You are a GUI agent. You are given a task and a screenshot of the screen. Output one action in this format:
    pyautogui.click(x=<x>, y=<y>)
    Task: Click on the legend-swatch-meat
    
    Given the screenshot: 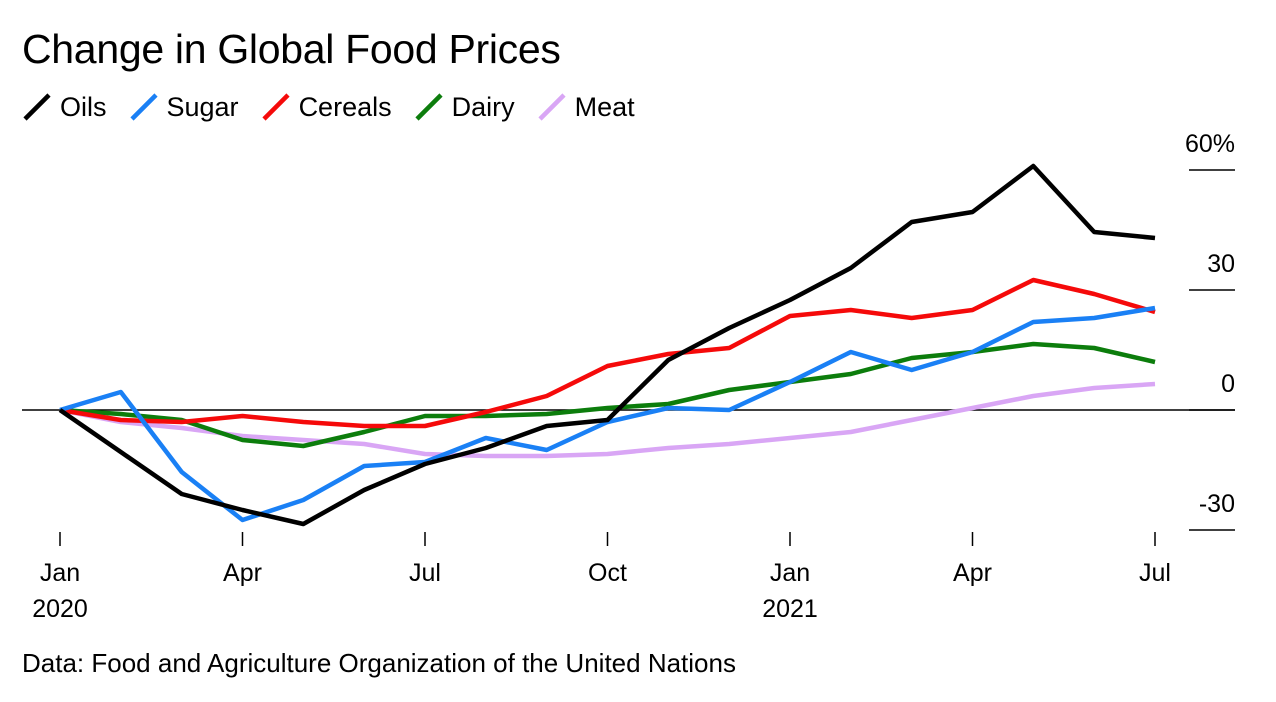 What is the action you would take?
    pyautogui.click(x=552, y=107)
    